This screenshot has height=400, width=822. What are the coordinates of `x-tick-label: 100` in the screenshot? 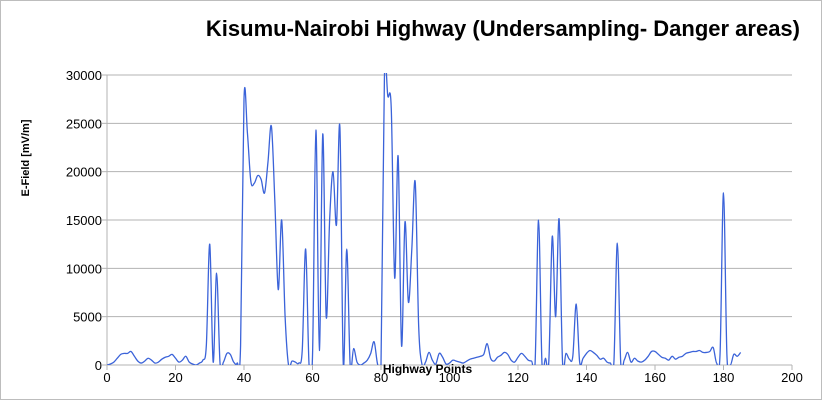 It's located at (450, 377).